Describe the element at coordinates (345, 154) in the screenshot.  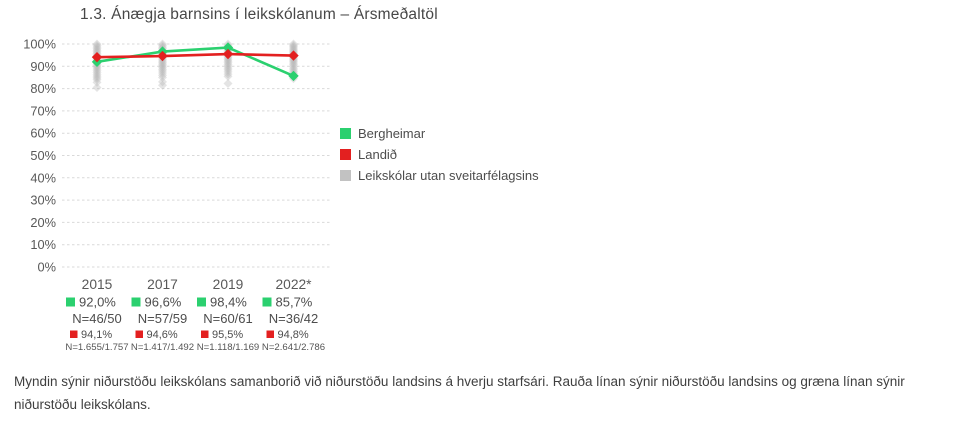
I see `legend-swatch-landid` at that location.